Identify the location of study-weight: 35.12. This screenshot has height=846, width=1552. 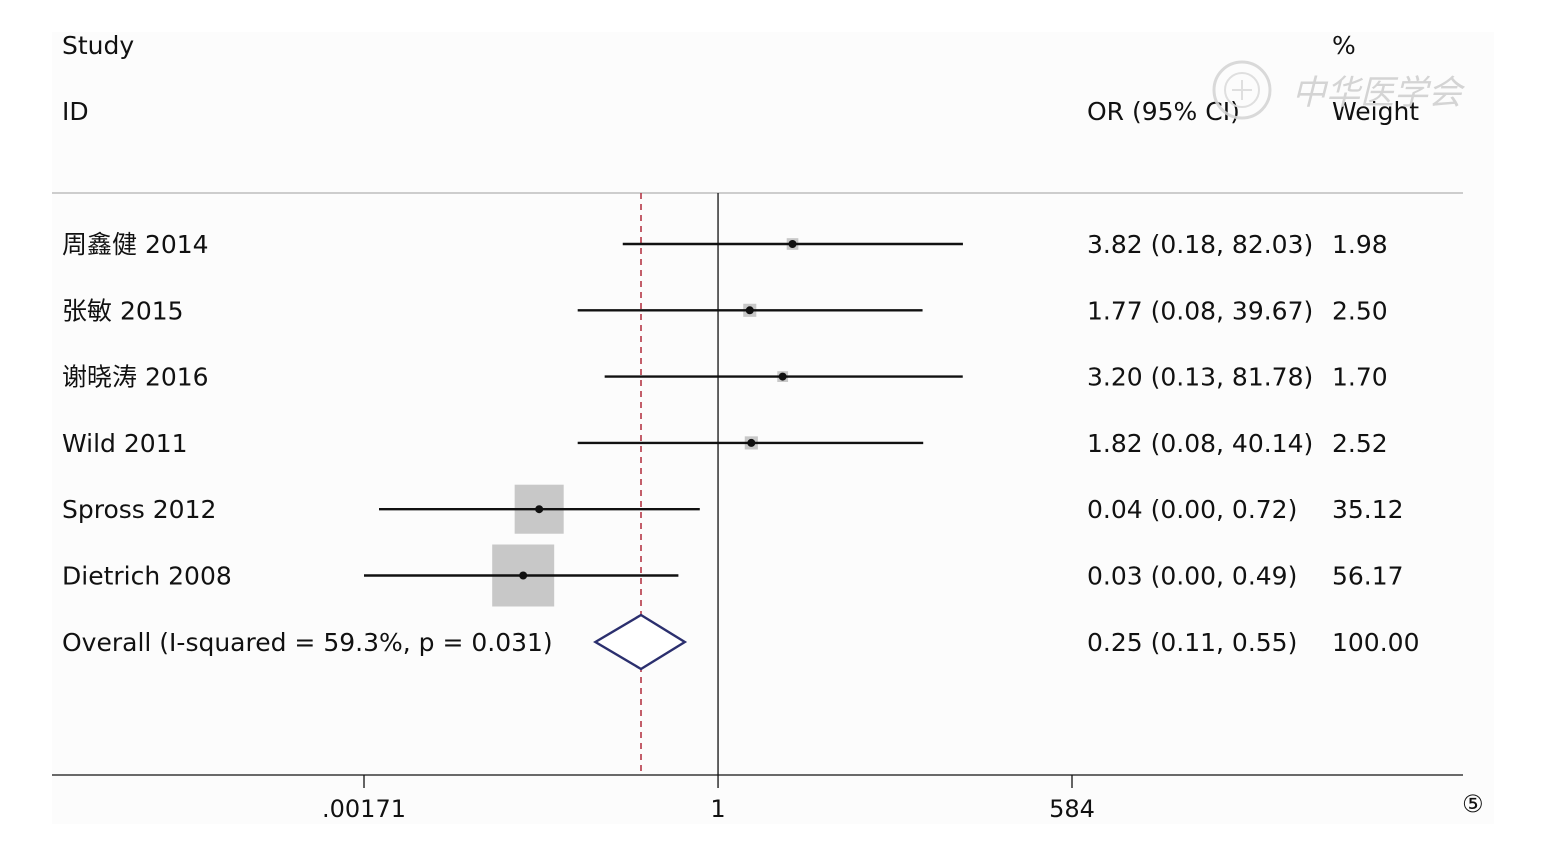
(1368, 509).